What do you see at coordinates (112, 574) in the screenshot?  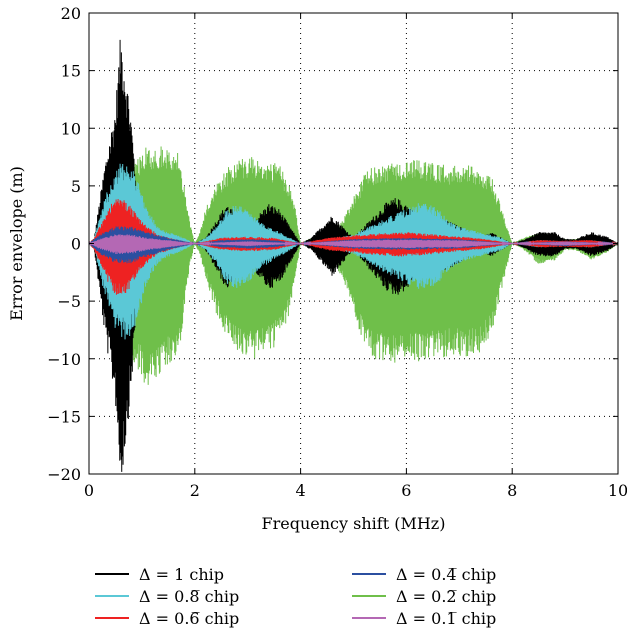 I see `legend-swatch-1chip` at bounding box center [112, 574].